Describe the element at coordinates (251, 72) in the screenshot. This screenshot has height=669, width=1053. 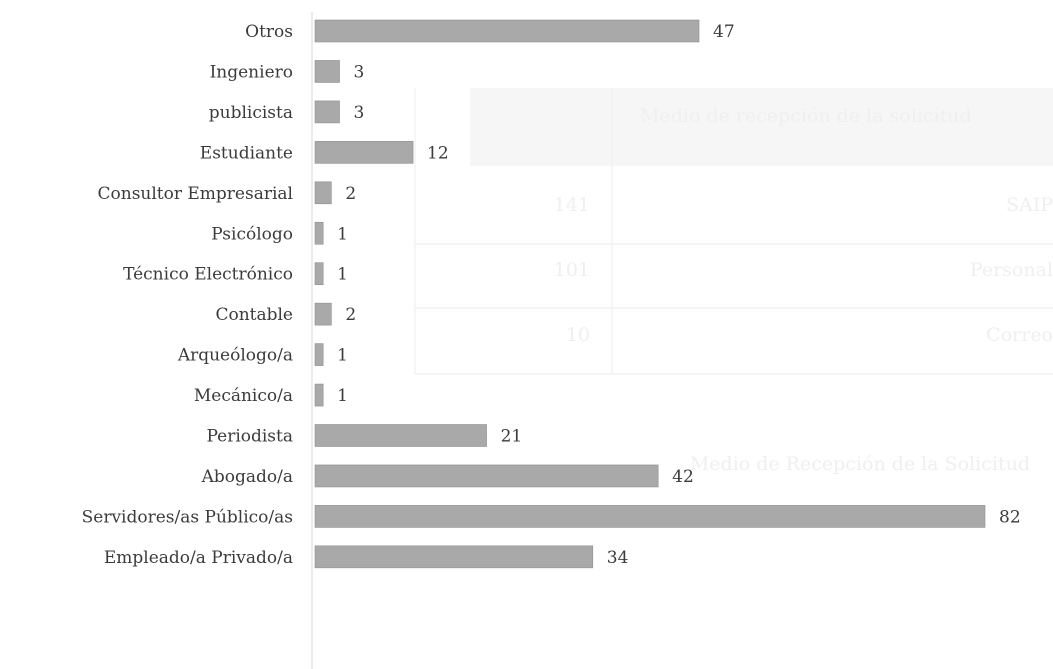
I see `category-label: Ingeniero` at that location.